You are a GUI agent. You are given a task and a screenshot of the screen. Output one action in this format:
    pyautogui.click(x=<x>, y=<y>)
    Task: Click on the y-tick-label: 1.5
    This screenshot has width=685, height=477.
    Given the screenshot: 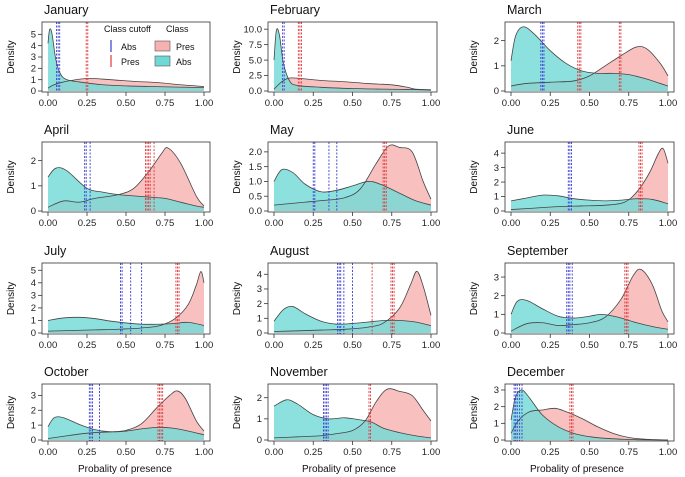 What is the action you would take?
    pyautogui.click(x=255, y=167)
    